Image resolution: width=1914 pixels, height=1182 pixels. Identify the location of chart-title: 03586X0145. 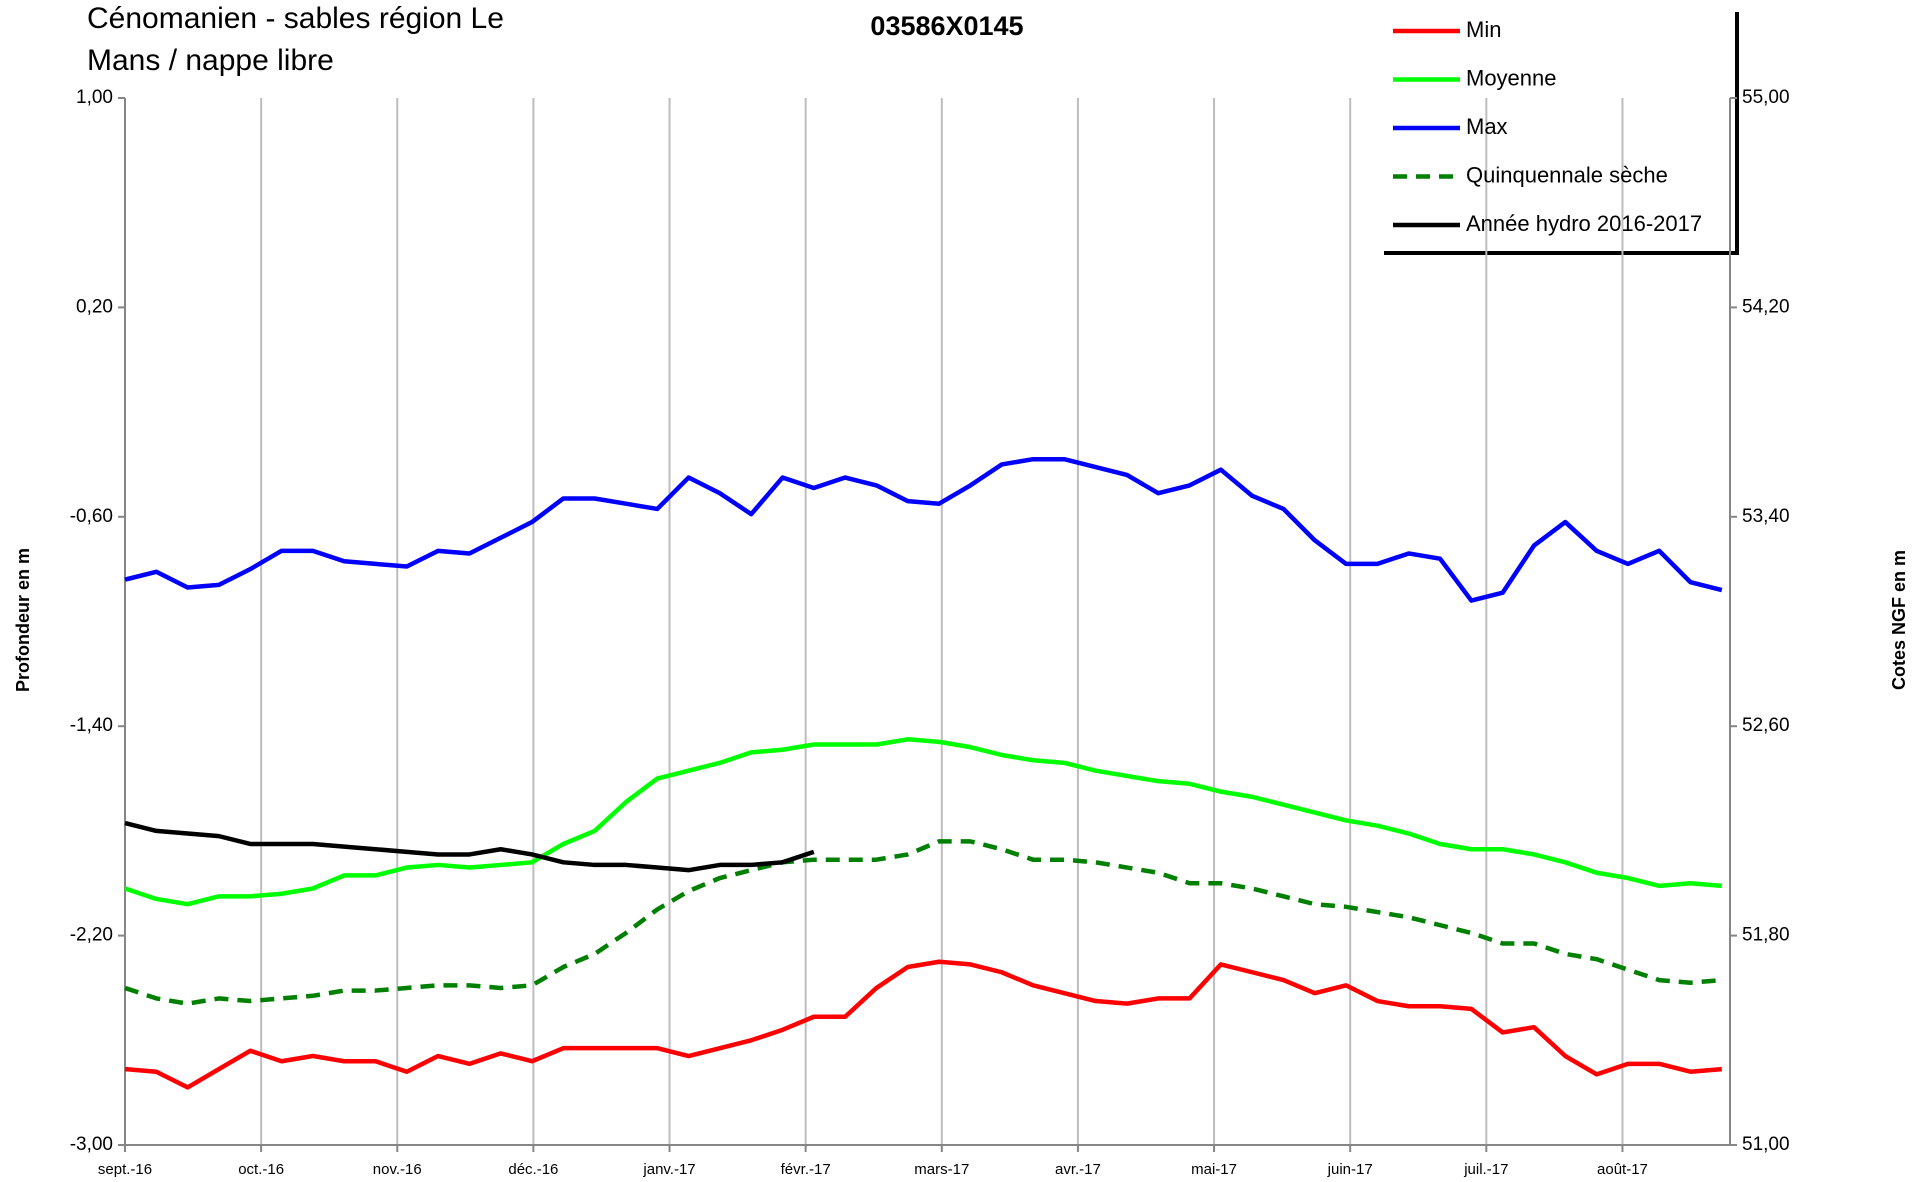
(946, 26).